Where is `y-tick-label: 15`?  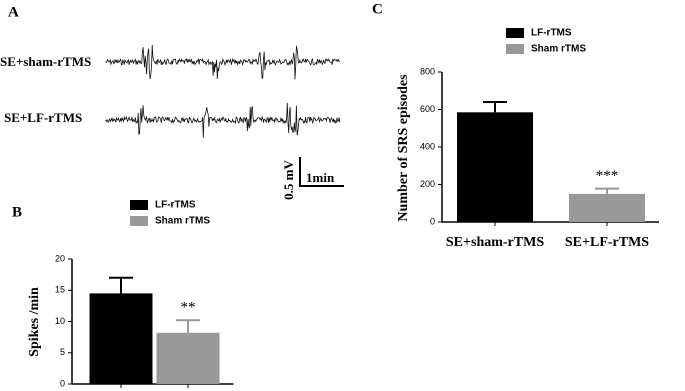
y-tick-label: 15 is located at coordinates (60, 290).